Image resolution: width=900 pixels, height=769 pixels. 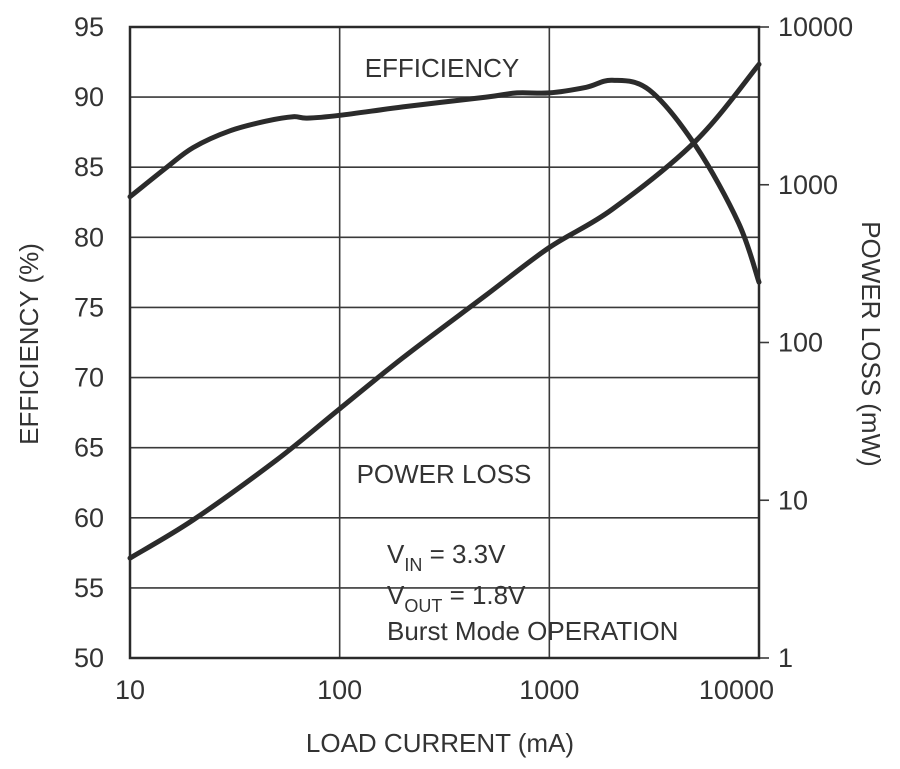 I want to click on y-left-tick-label: 50, so click(x=89, y=658).